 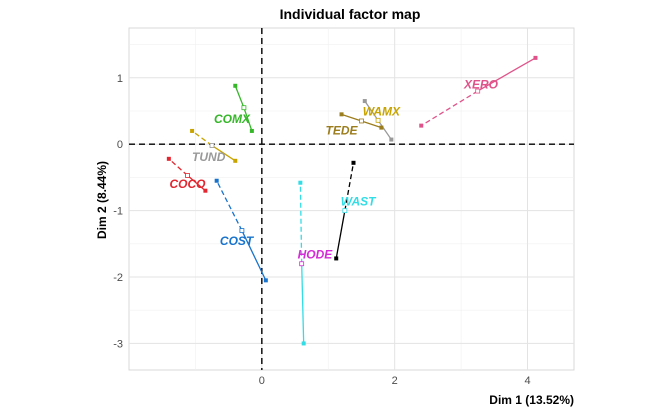 What do you see at coordinates (361, 121) in the screenshot?
I see `center-point-tede` at bounding box center [361, 121].